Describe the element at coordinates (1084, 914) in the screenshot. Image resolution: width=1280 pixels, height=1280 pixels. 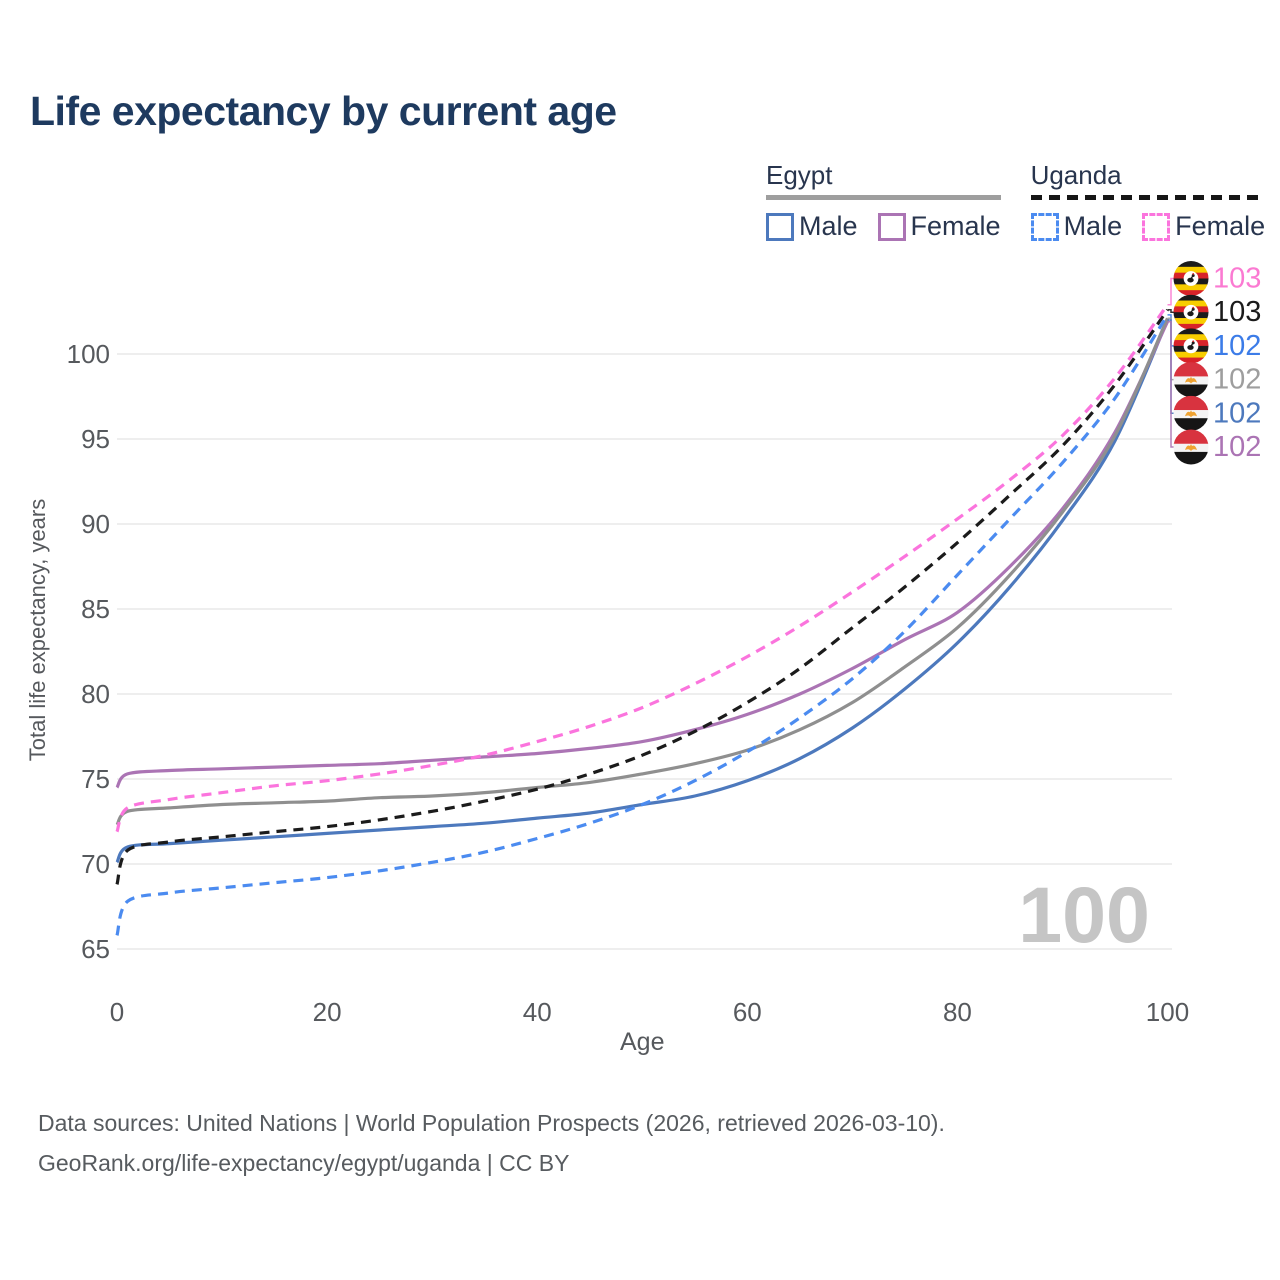
I see `age-cursor-watermark: 100` at that location.